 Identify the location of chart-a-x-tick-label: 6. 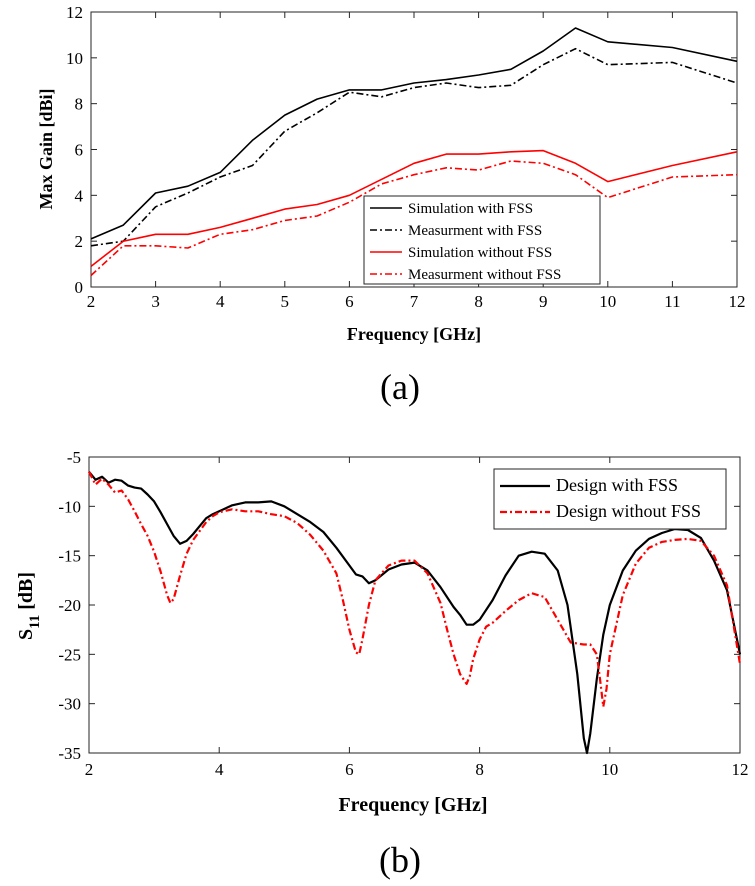
(349, 301).